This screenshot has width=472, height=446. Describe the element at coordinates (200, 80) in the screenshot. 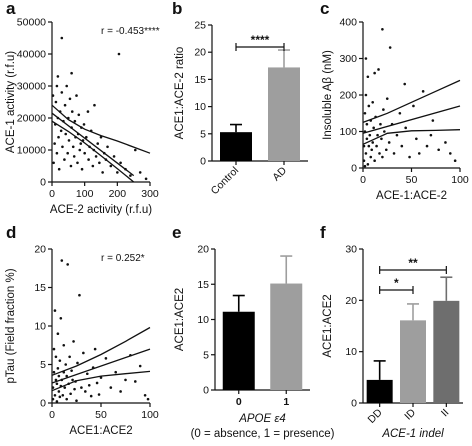

I see `y-tick-label: 15` at that location.